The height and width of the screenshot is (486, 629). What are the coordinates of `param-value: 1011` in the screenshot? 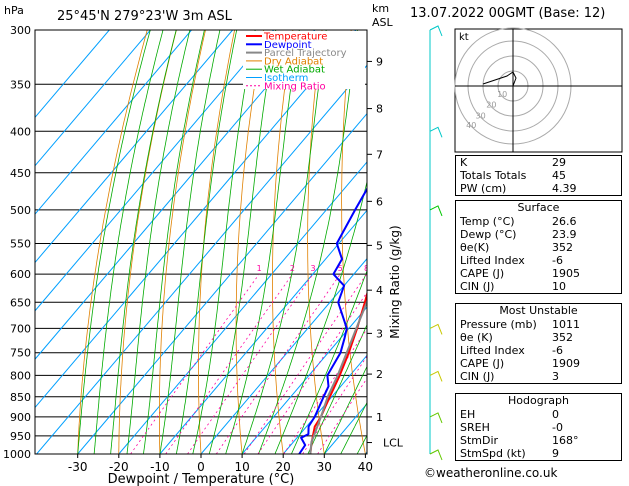 It's located at (566, 324).